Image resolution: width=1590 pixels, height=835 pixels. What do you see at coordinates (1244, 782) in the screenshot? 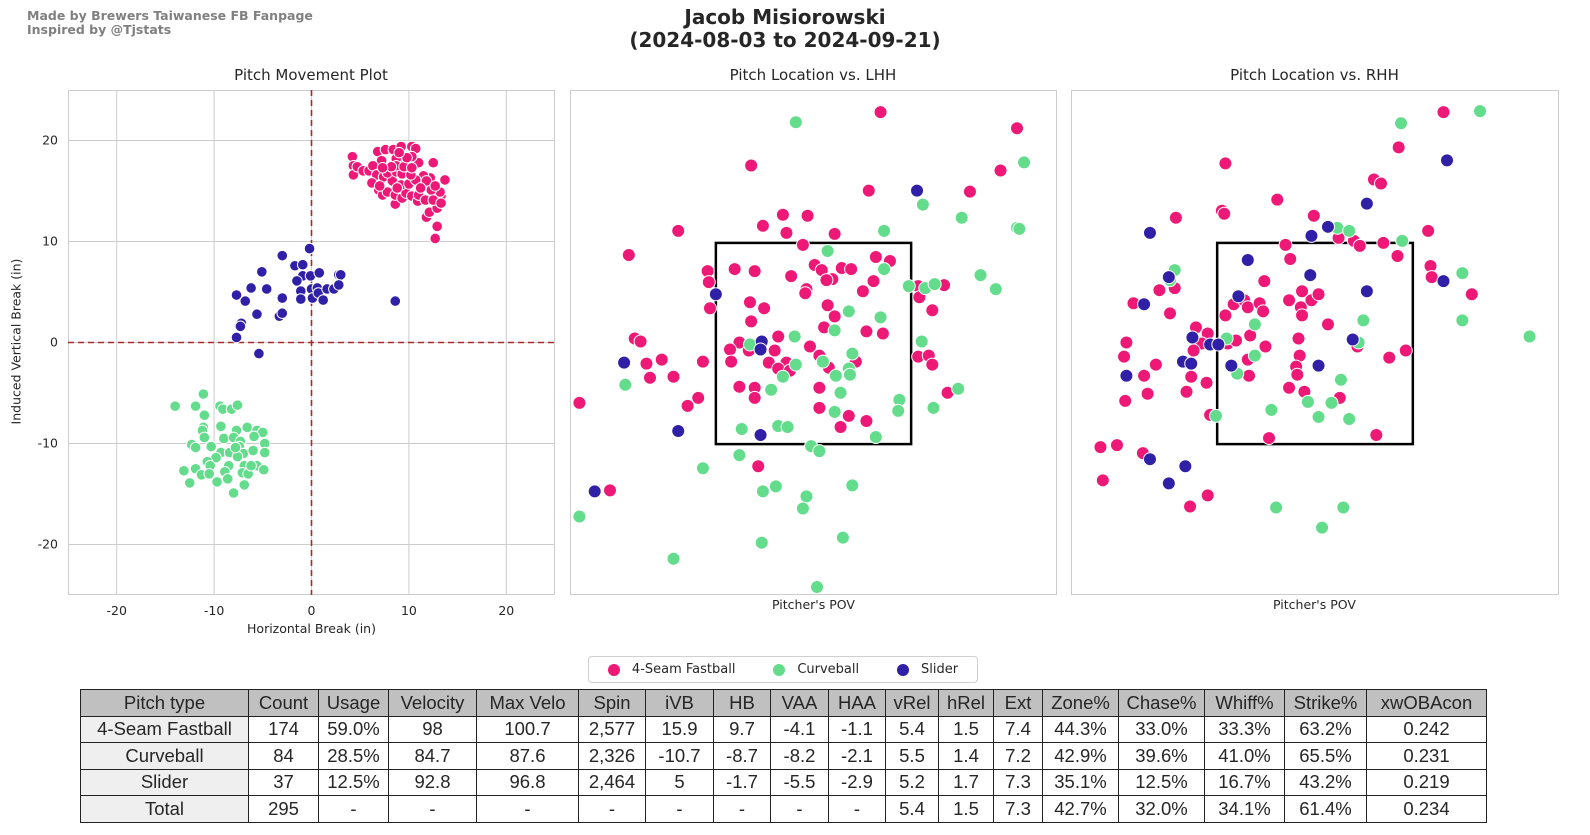
I see `table-cell: 16.7%` at bounding box center [1244, 782].